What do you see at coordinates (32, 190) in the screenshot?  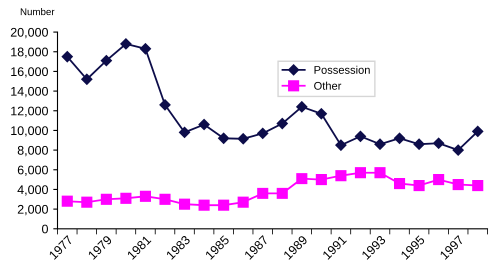 I see `y-tick-label: 4,000` at bounding box center [32, 190].